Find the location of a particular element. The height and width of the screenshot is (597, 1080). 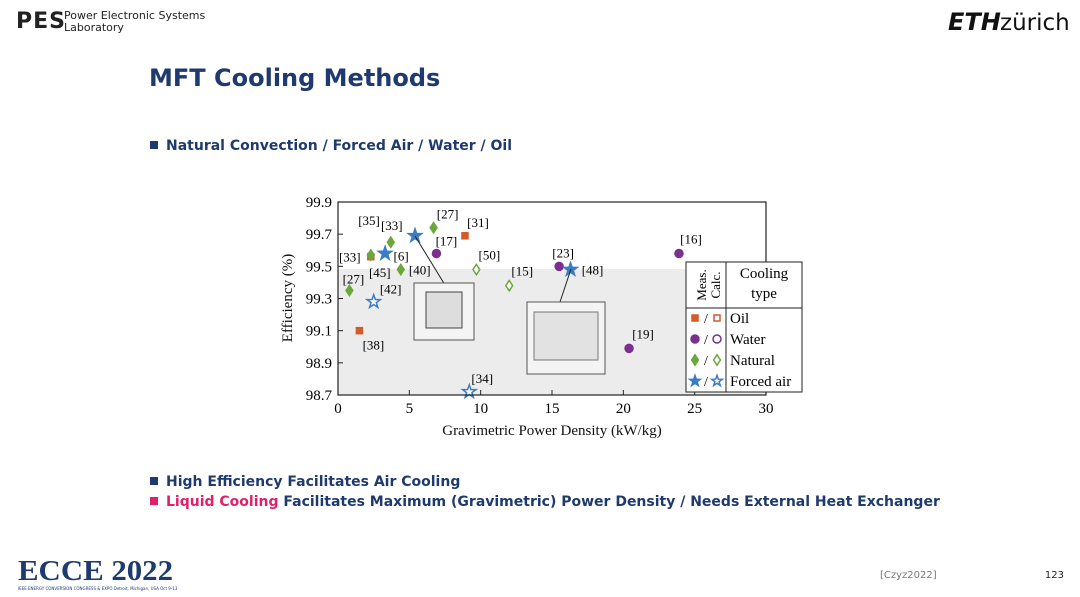

y-tick-label: 99.1 is located at coordinates (319, 332).